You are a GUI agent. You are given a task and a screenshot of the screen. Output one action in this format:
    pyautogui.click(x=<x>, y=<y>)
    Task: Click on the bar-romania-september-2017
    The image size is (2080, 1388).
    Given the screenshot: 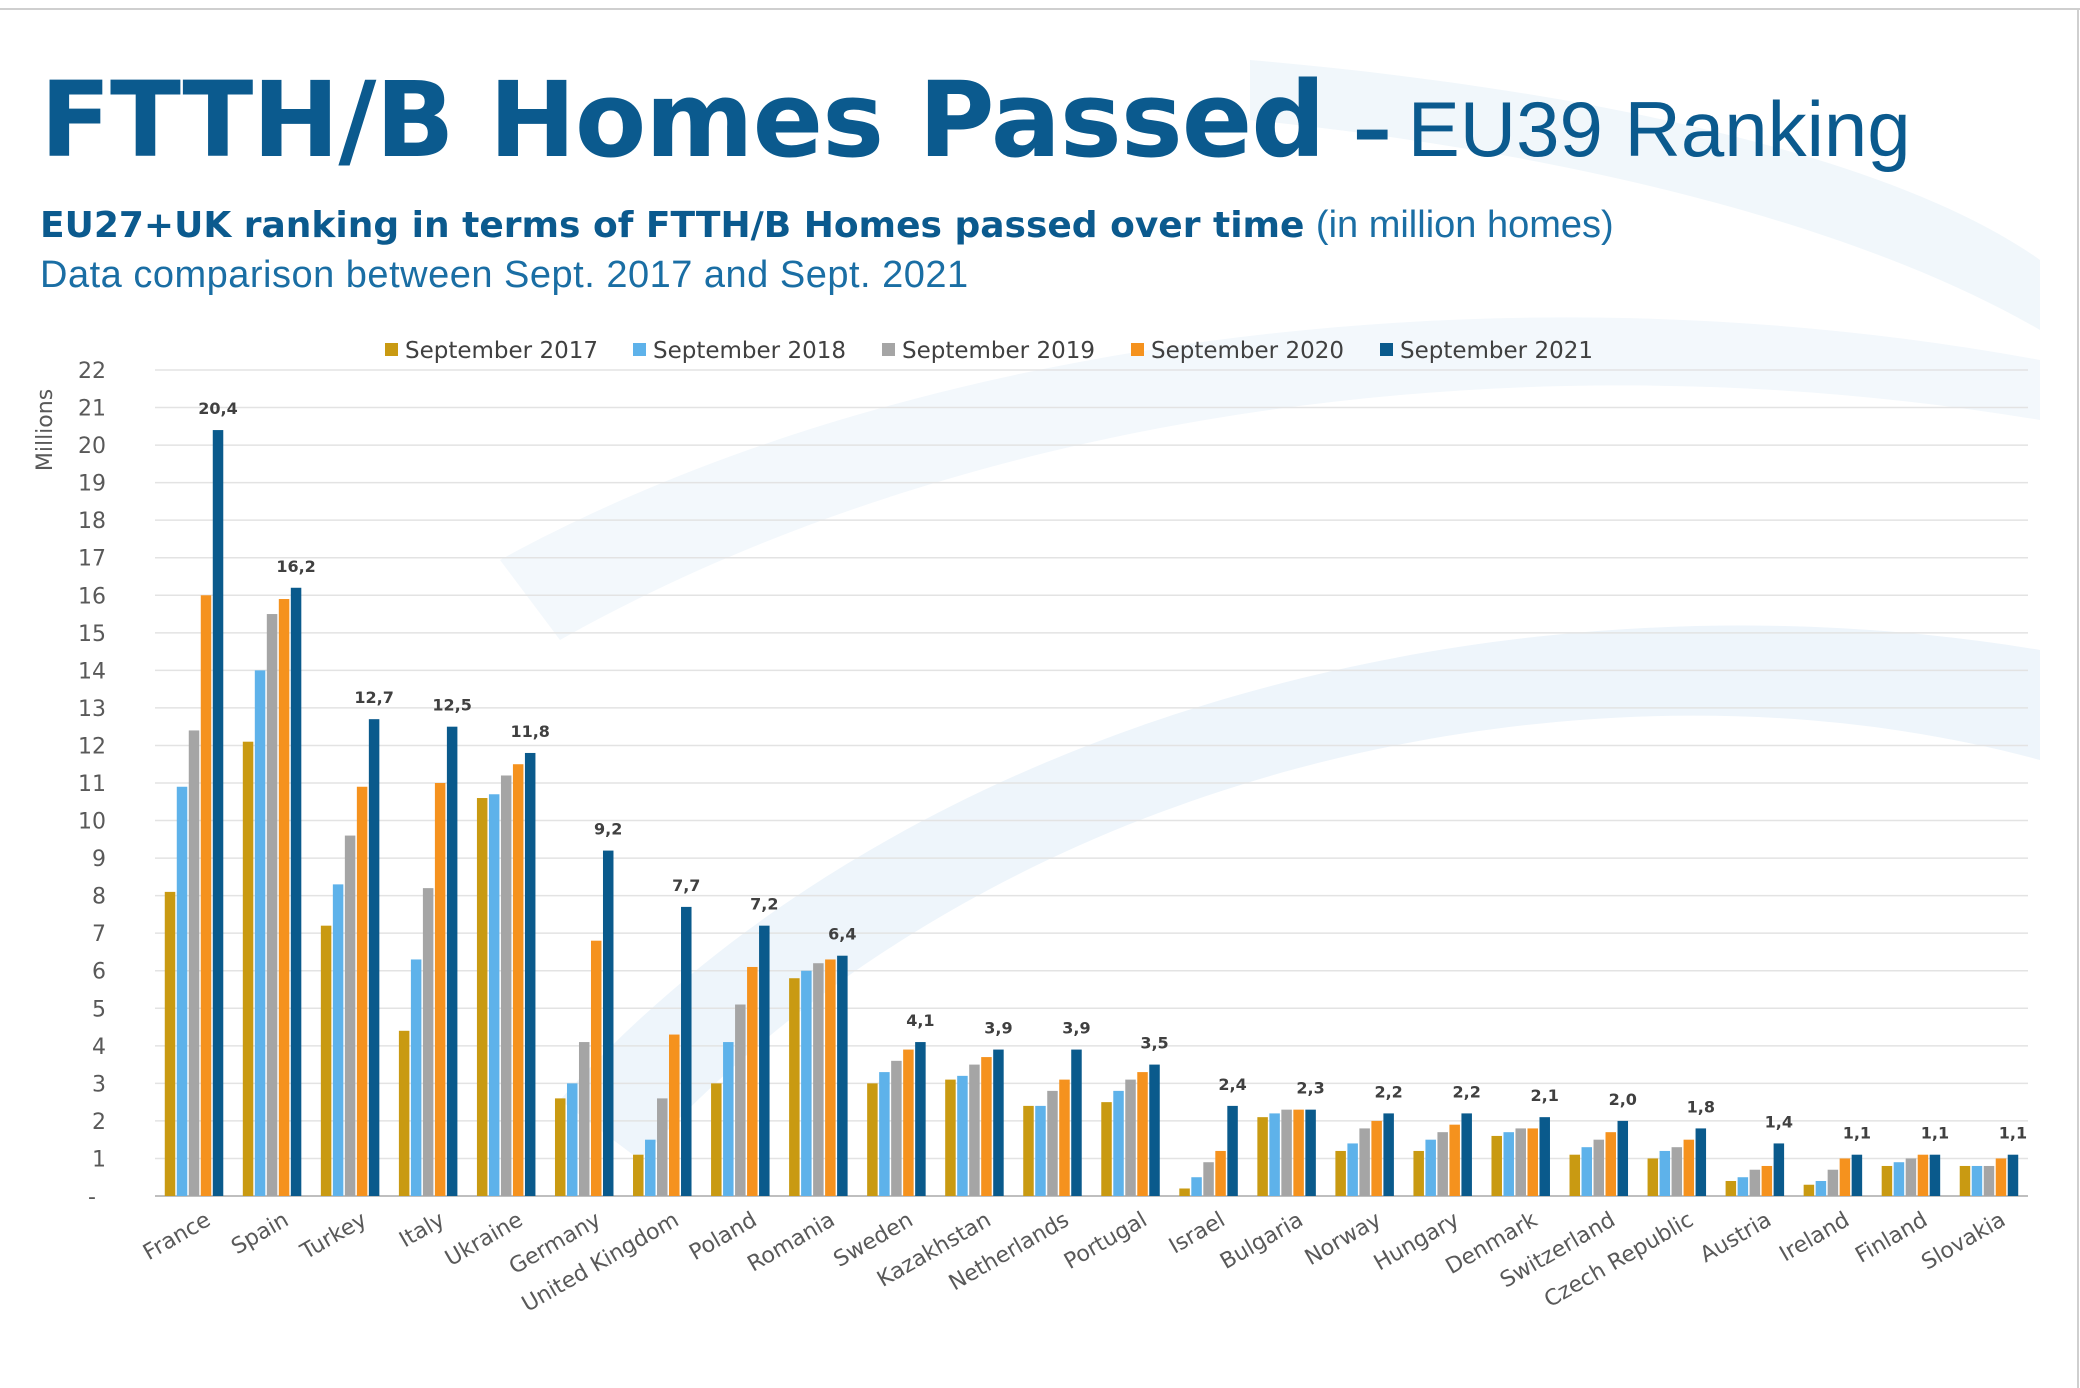 What is the action you would take?
    pyautogui.click(x=794, y=1087)
    